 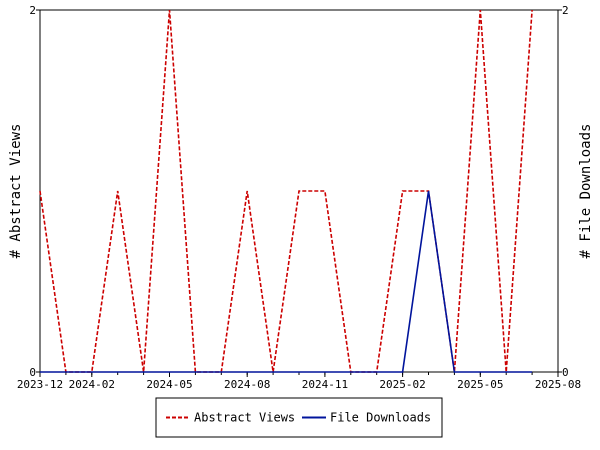 I want to click on legend-label-1: Abstract Views, so click(x=244, y=418).